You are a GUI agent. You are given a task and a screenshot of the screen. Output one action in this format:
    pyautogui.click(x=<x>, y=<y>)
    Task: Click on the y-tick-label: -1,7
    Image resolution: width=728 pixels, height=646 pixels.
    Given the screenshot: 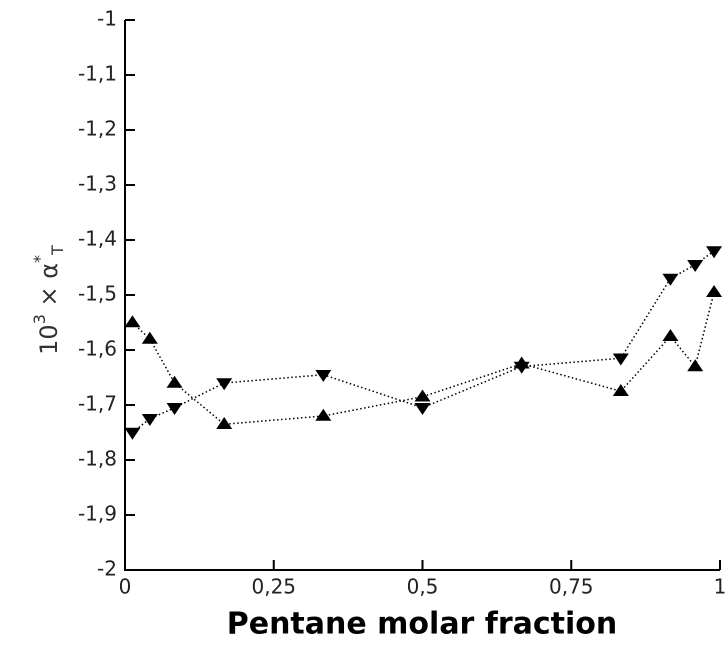 What is the action you would take?
    pyautogui.click(x=97, y=404)
    